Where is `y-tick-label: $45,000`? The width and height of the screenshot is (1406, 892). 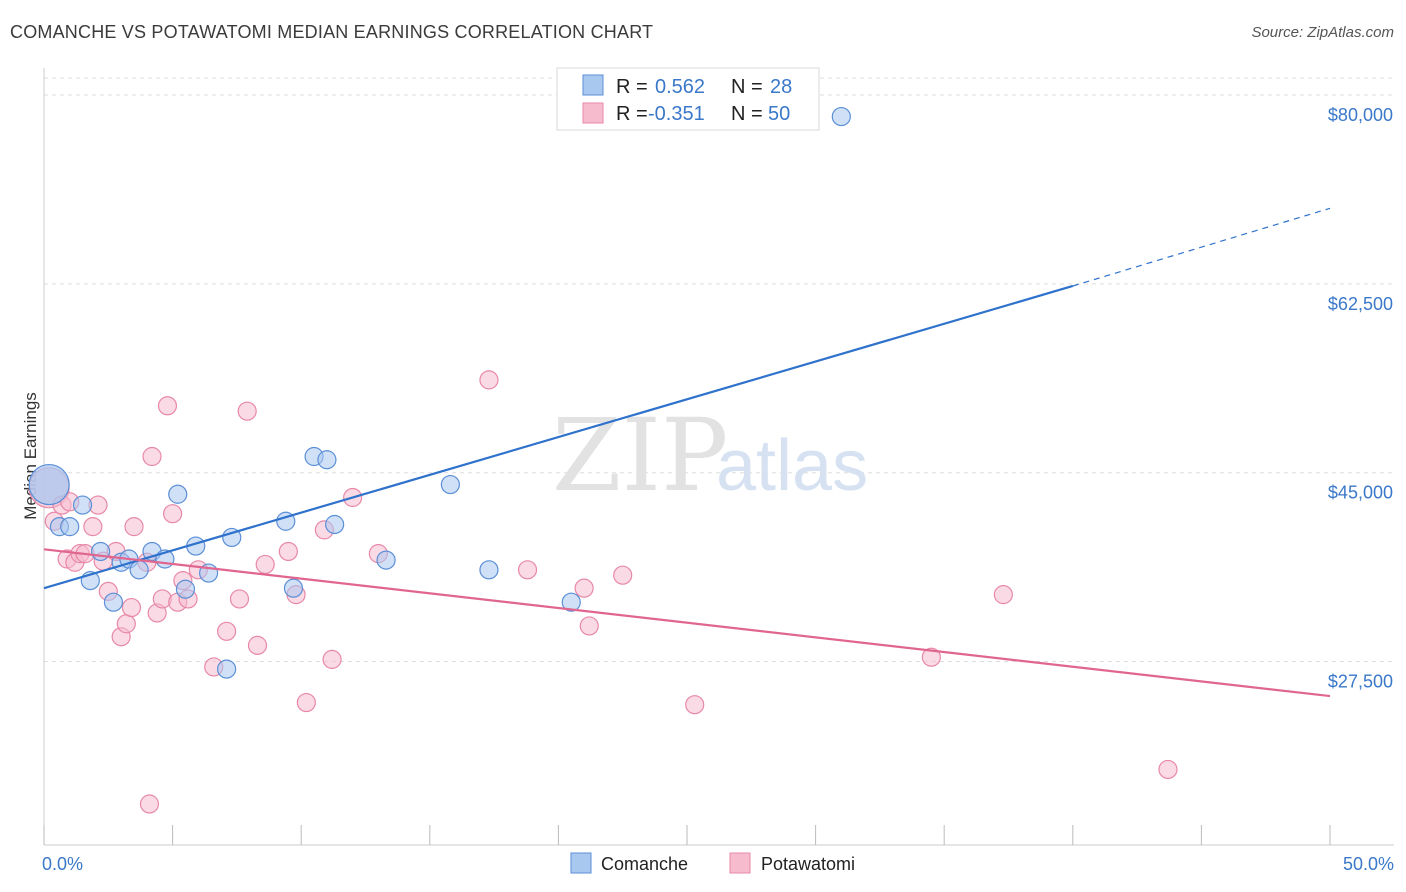 y-tick-label: $45,000 is located at coordinates (1360, 493).